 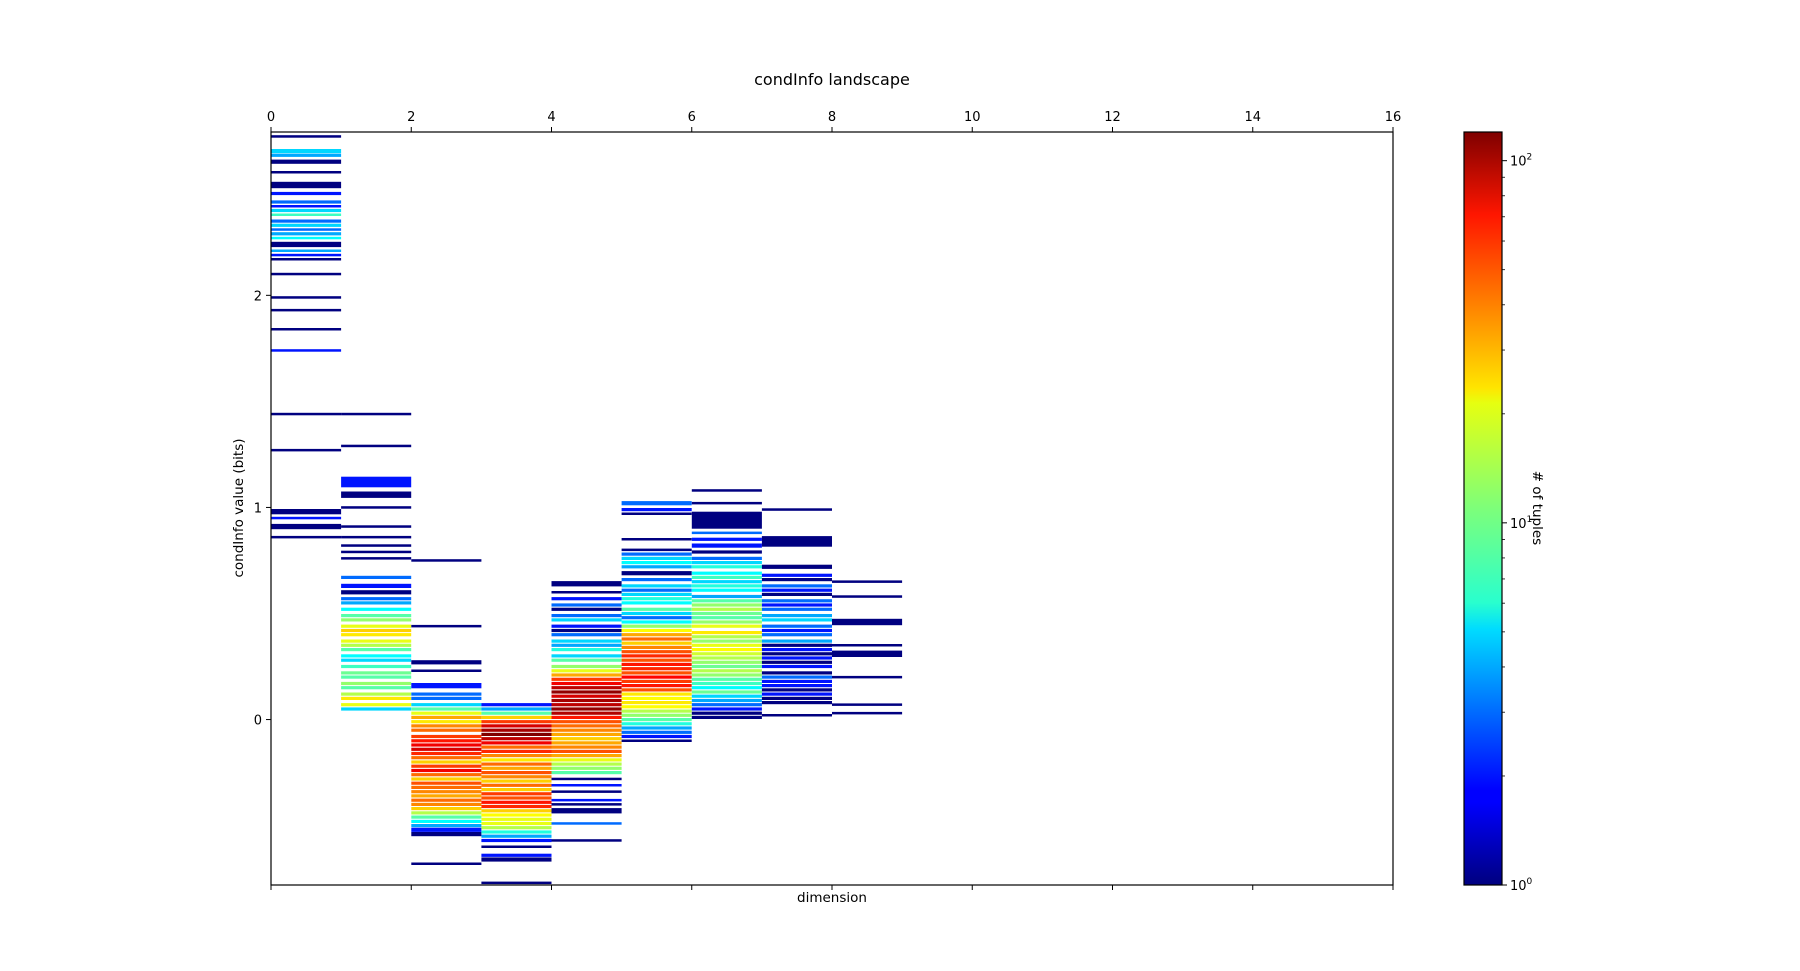 What do you see at coordinates (1521, 885) in the screenshot?
I see `colorbar-tick-label: 100` at bounding box center [1521, 885].